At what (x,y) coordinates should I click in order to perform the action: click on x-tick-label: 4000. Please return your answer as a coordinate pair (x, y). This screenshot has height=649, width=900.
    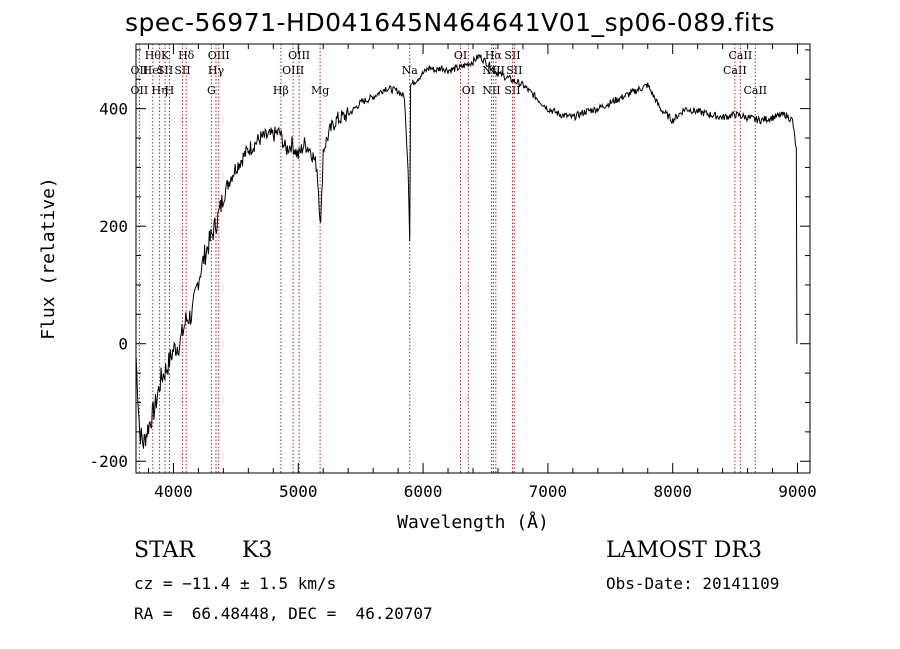
    Looking at the image, I should click on (173, 491).